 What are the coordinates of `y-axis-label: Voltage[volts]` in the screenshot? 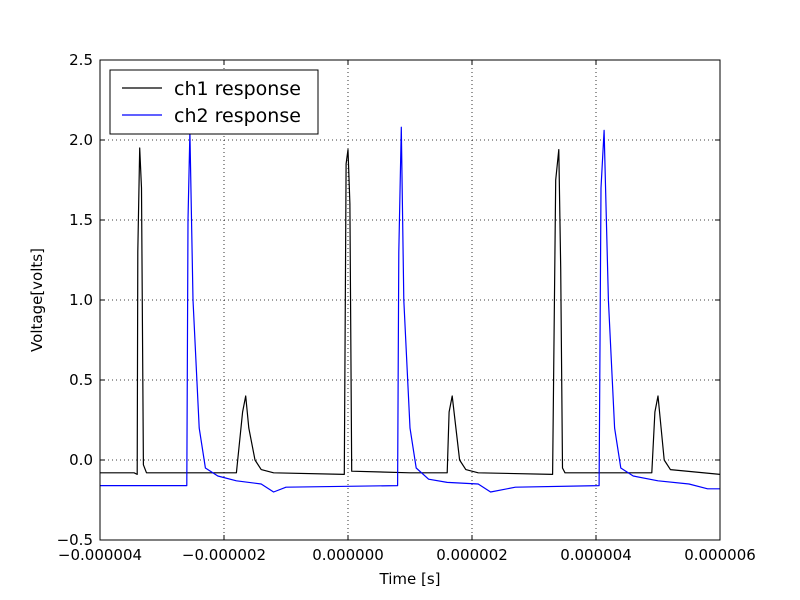 It's located at (37, 300).